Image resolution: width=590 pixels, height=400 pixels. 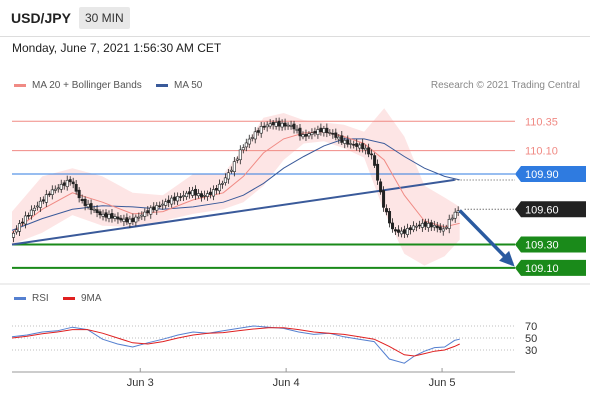 I want to click on level-tag-109.30, so click(x=550, y=244).